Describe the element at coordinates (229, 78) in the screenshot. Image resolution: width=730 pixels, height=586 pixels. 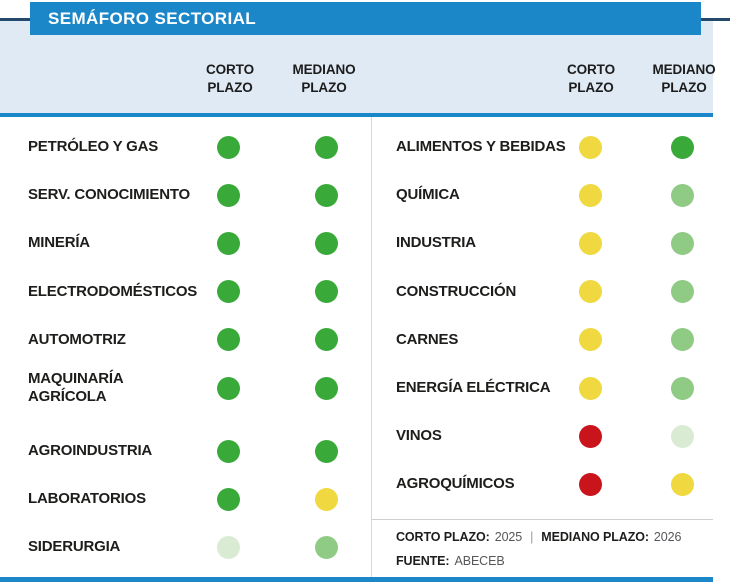
I see `column-header-corto-left: CORTO PLAZO` at that location.